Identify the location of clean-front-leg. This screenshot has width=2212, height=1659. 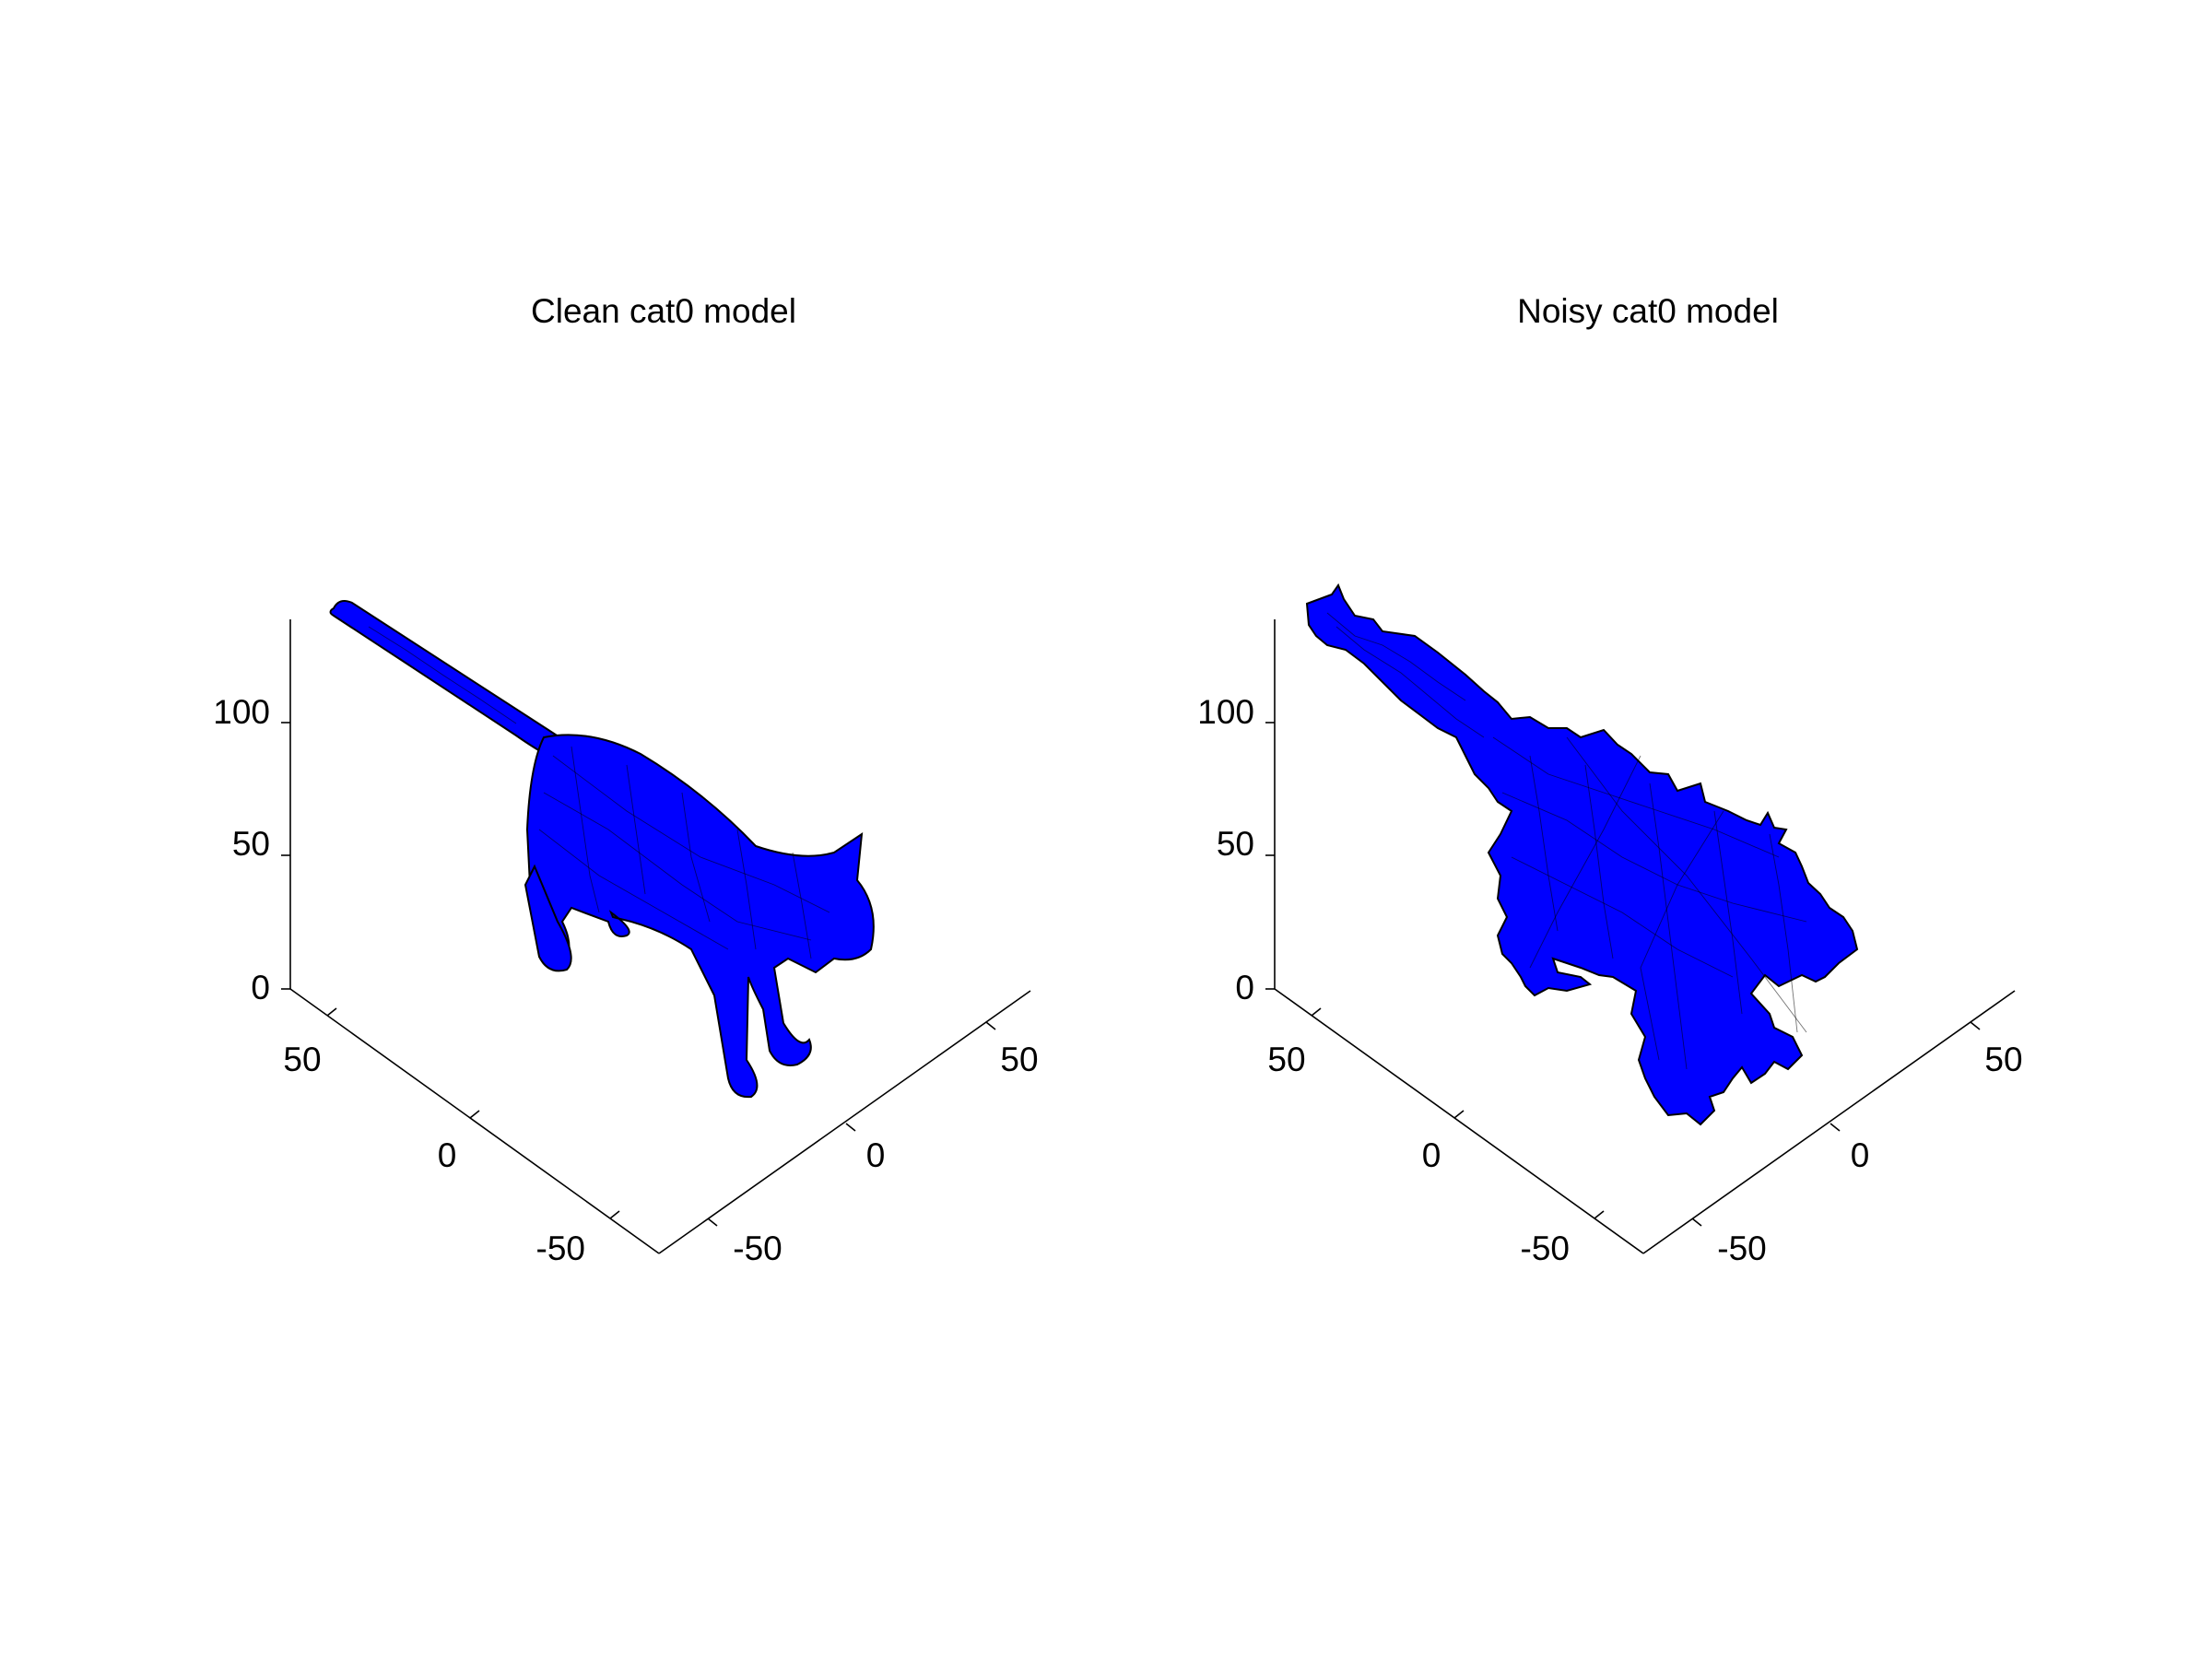
(548, 918).